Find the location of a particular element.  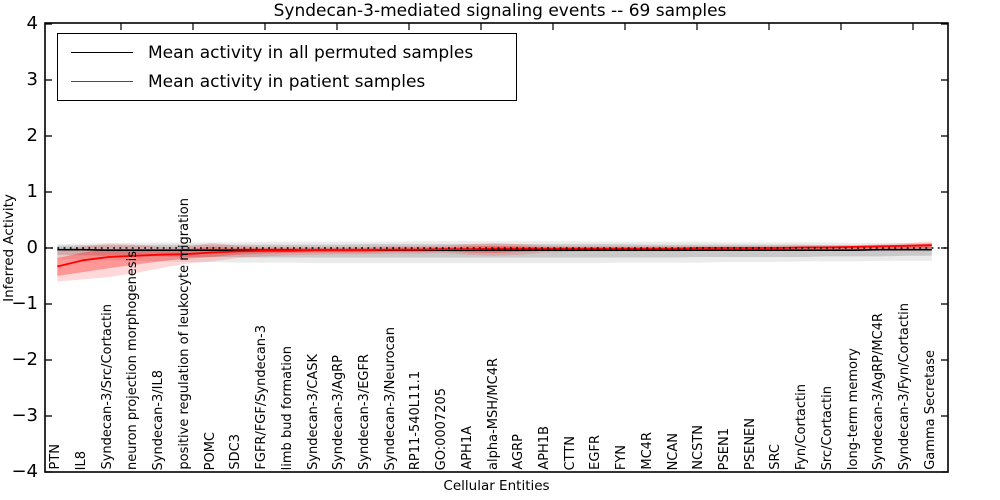

y-tick-label: 4 is located at coordinates (32, 23).